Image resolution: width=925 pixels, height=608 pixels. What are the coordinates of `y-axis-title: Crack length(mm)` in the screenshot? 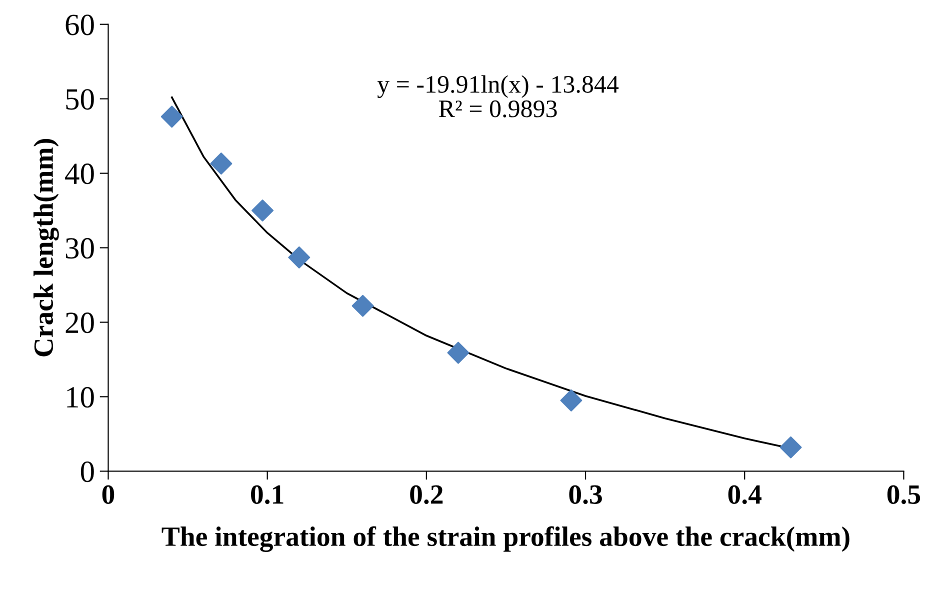 It's located at (46, 247).